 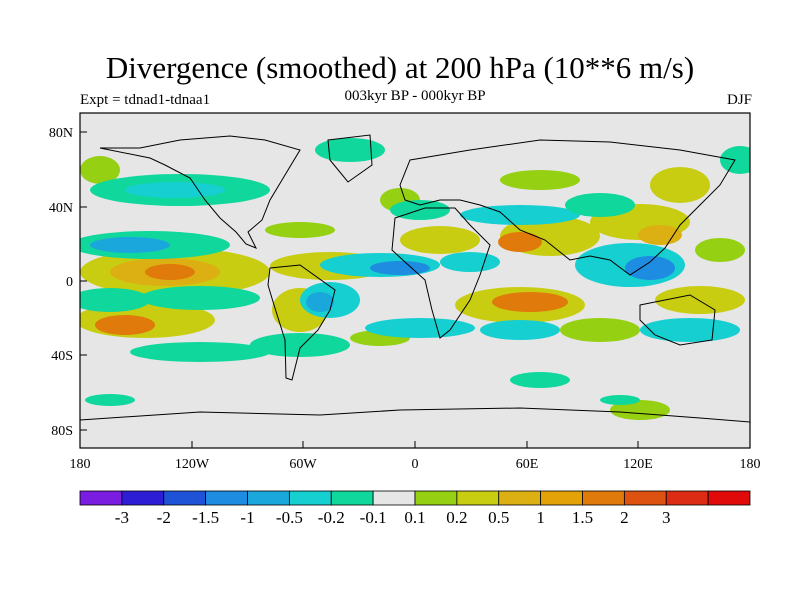 I want to click on lat-tick-label: 40S, so click(x=62, y=356).